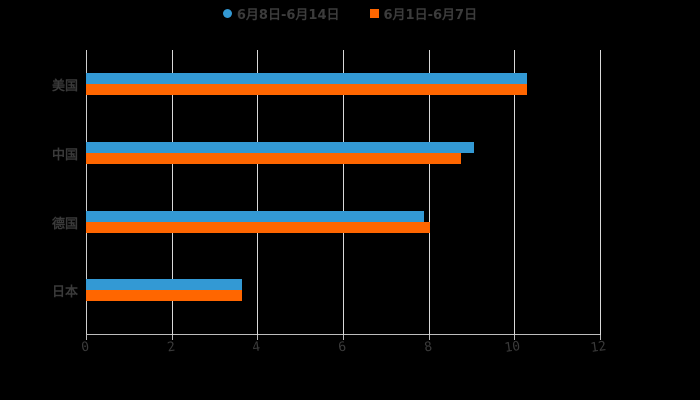 This screenshot has height=400, width=700. Describe the element at coordinates (427, 347) in the screenshot. I see `x-tick-label: 8` at that location.